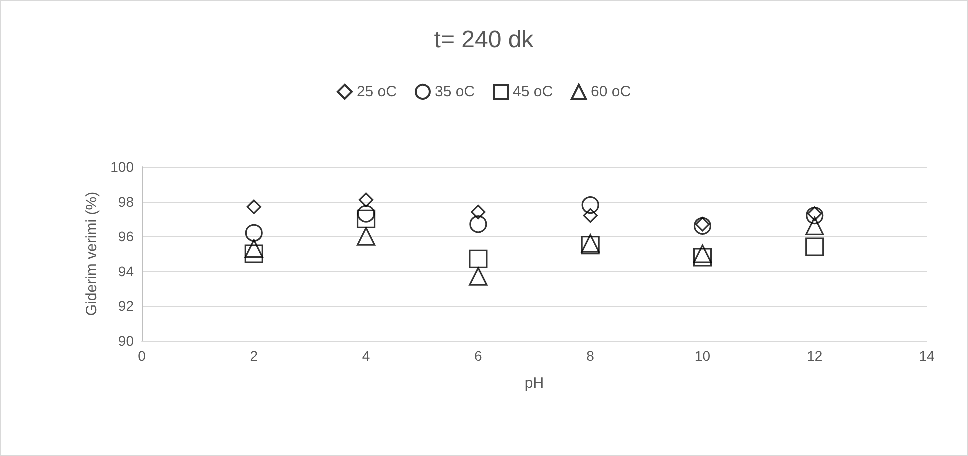 The height and width of the screenshot is (456, 968). Describe the element at coordinates (126, 271) in the screenshot. I see `y-tick-label: 94` at that location.